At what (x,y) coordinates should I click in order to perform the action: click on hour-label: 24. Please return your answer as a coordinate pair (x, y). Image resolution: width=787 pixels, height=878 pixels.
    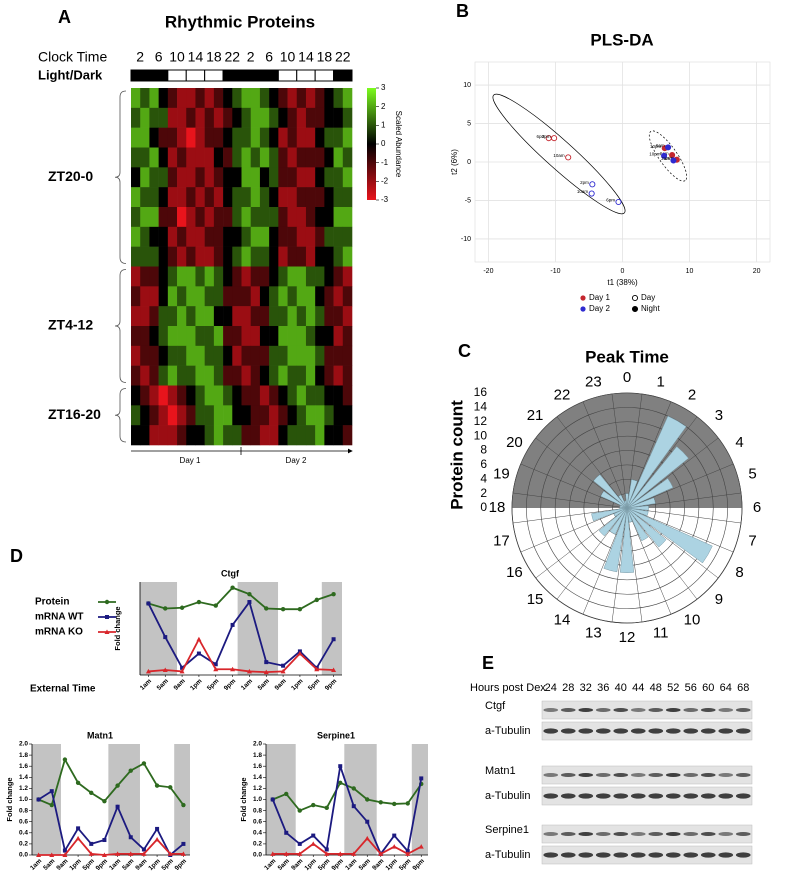
    Looking at the image, I should click on (551, 688).